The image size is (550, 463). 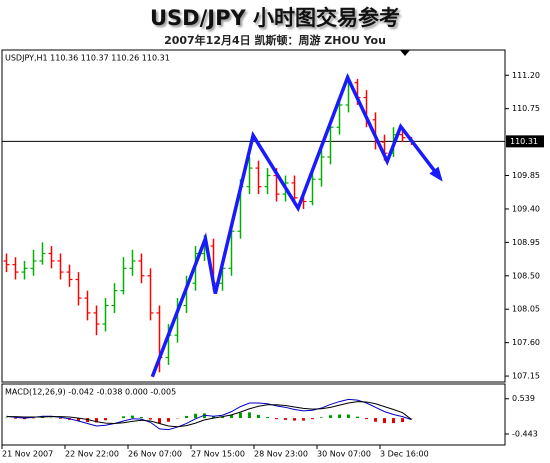 I want to click on arrow-head, so click(x=436, y=174).